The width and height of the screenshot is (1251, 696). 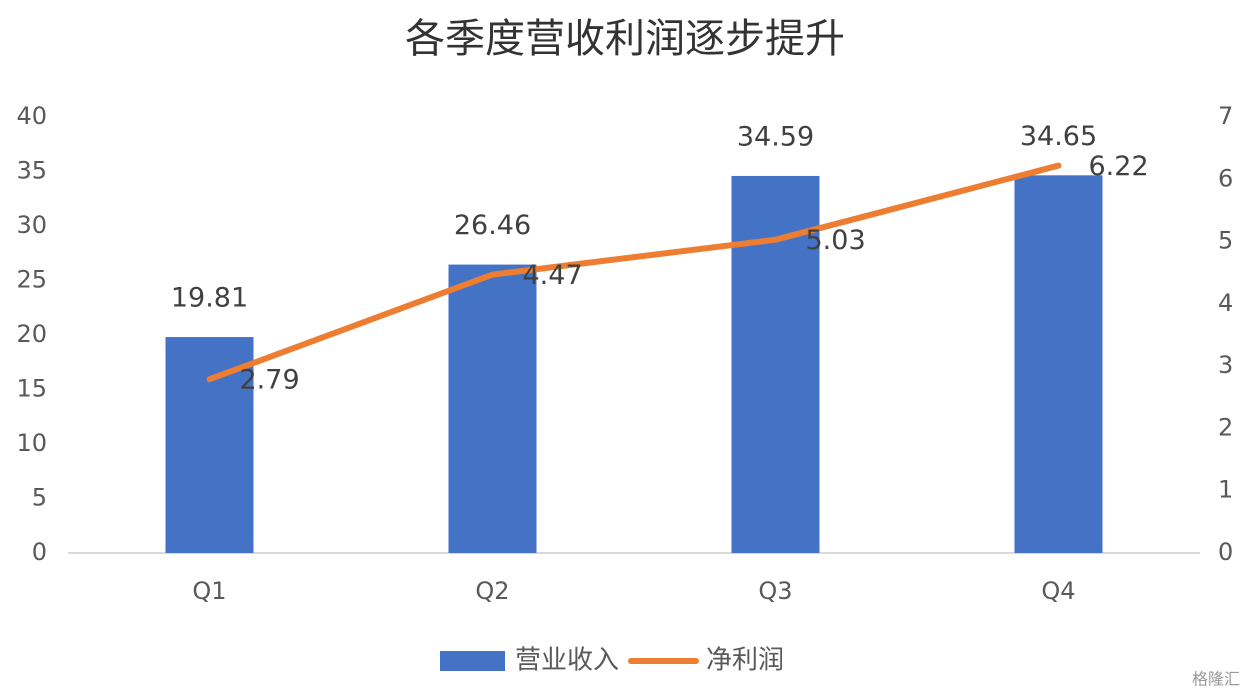 I want to click on y-tick-label: 20, so click(x=31, y=334).